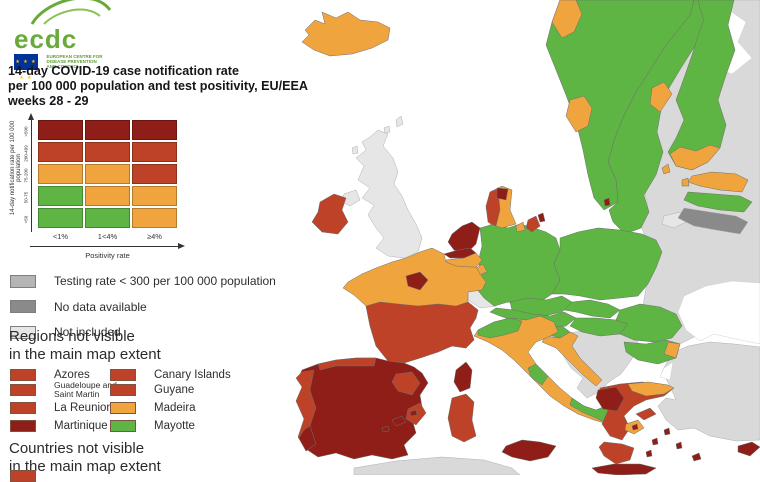  Describe the element at coordinates (355, 150) in the screenshot. I see `map-region-hebrides` at that location.